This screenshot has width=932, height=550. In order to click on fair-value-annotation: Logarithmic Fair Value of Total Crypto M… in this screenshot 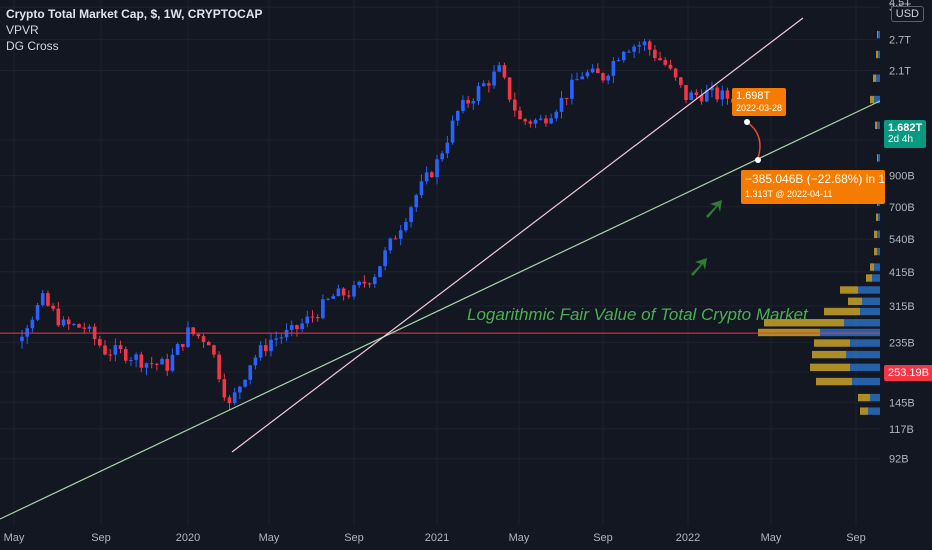, I will do `click(638, 314)`.